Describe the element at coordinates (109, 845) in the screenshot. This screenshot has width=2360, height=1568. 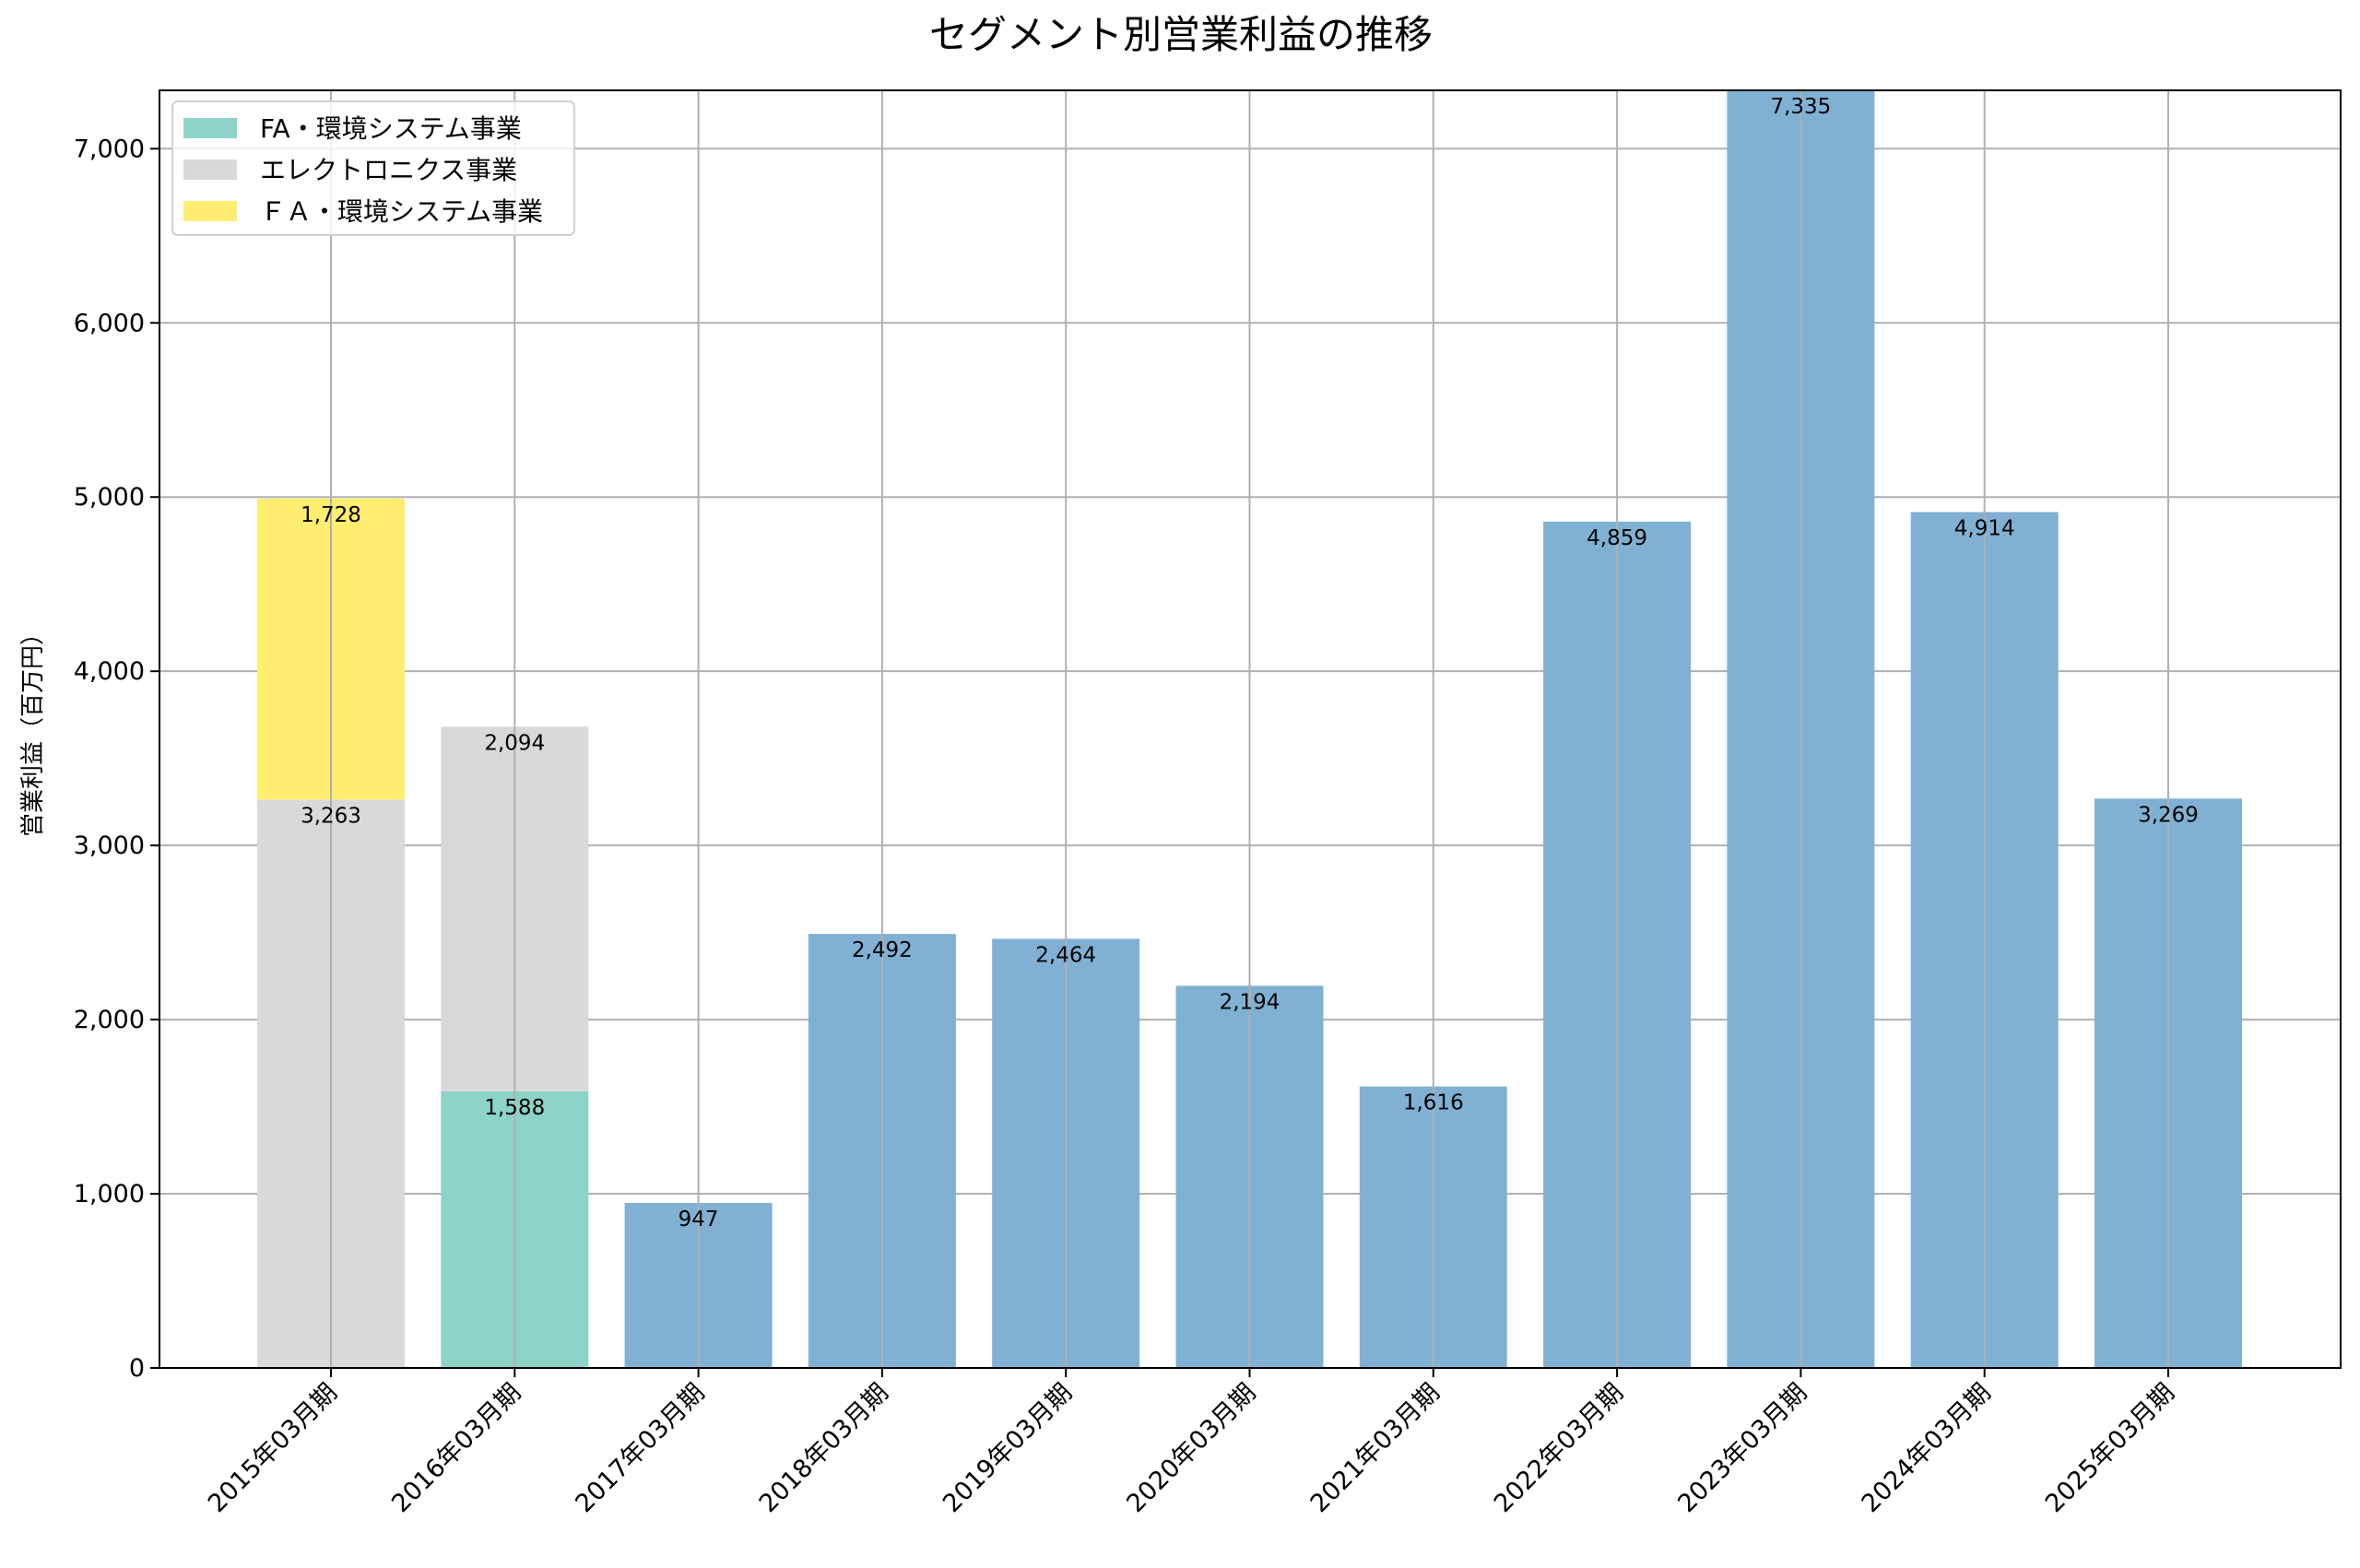
I see `y-tick-label: 3,000` at that location.